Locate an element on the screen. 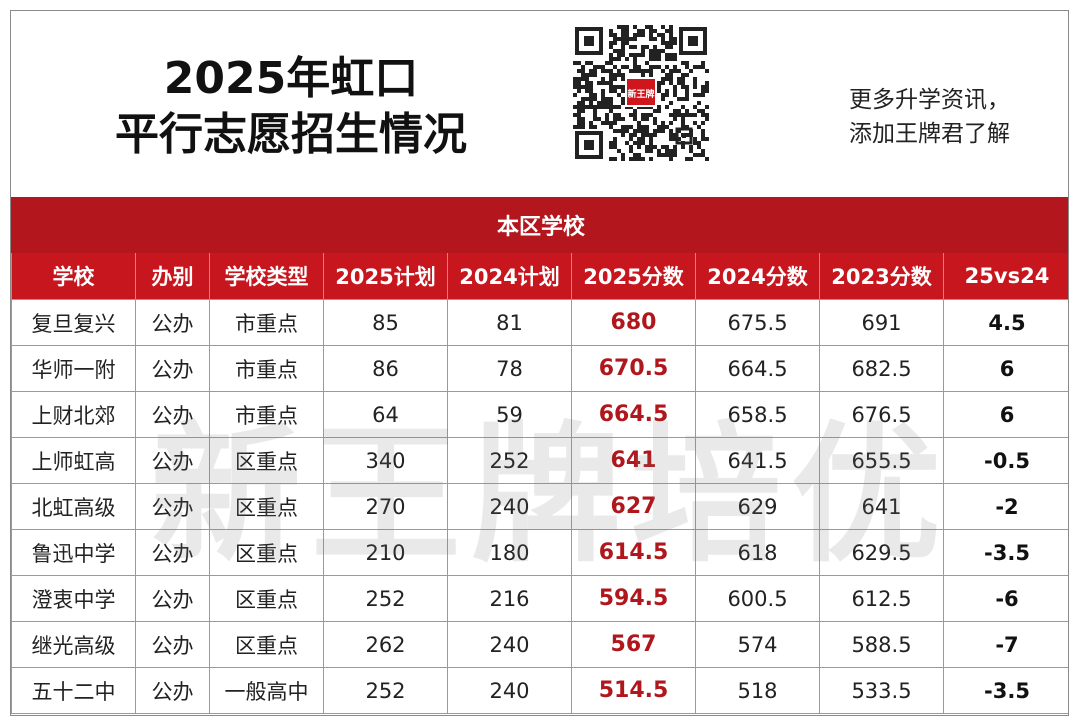 This screenshot has width=1080, height=725. table-cell: 600.5 is located at coordinates (757, 598).